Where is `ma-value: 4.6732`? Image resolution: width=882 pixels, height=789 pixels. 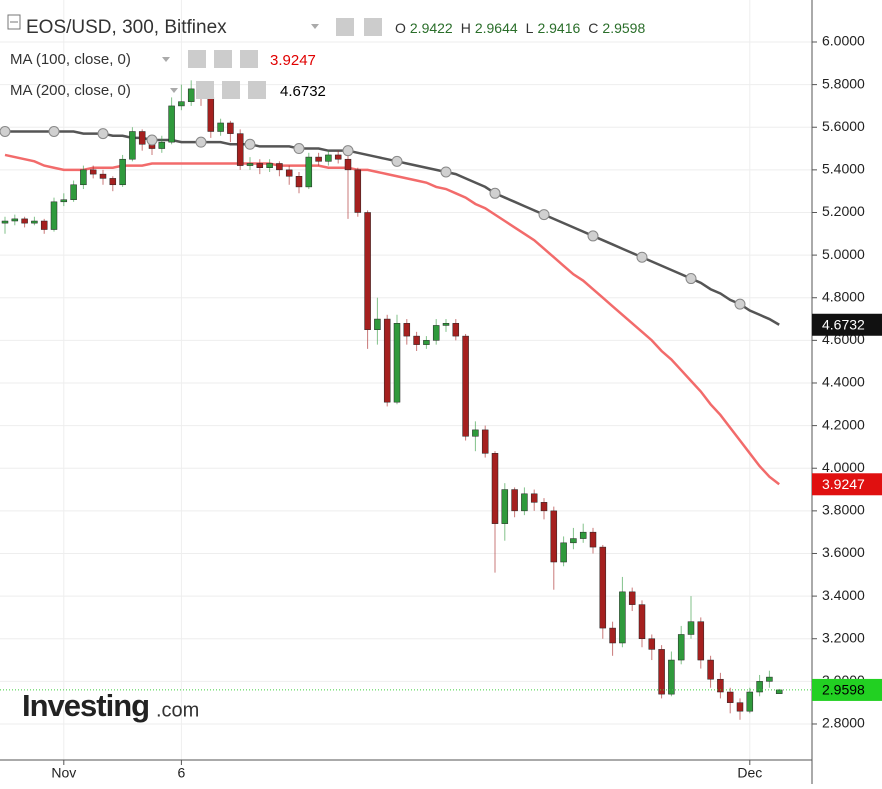 ma-value: 4.6732 is located at coordinates (303, 91).